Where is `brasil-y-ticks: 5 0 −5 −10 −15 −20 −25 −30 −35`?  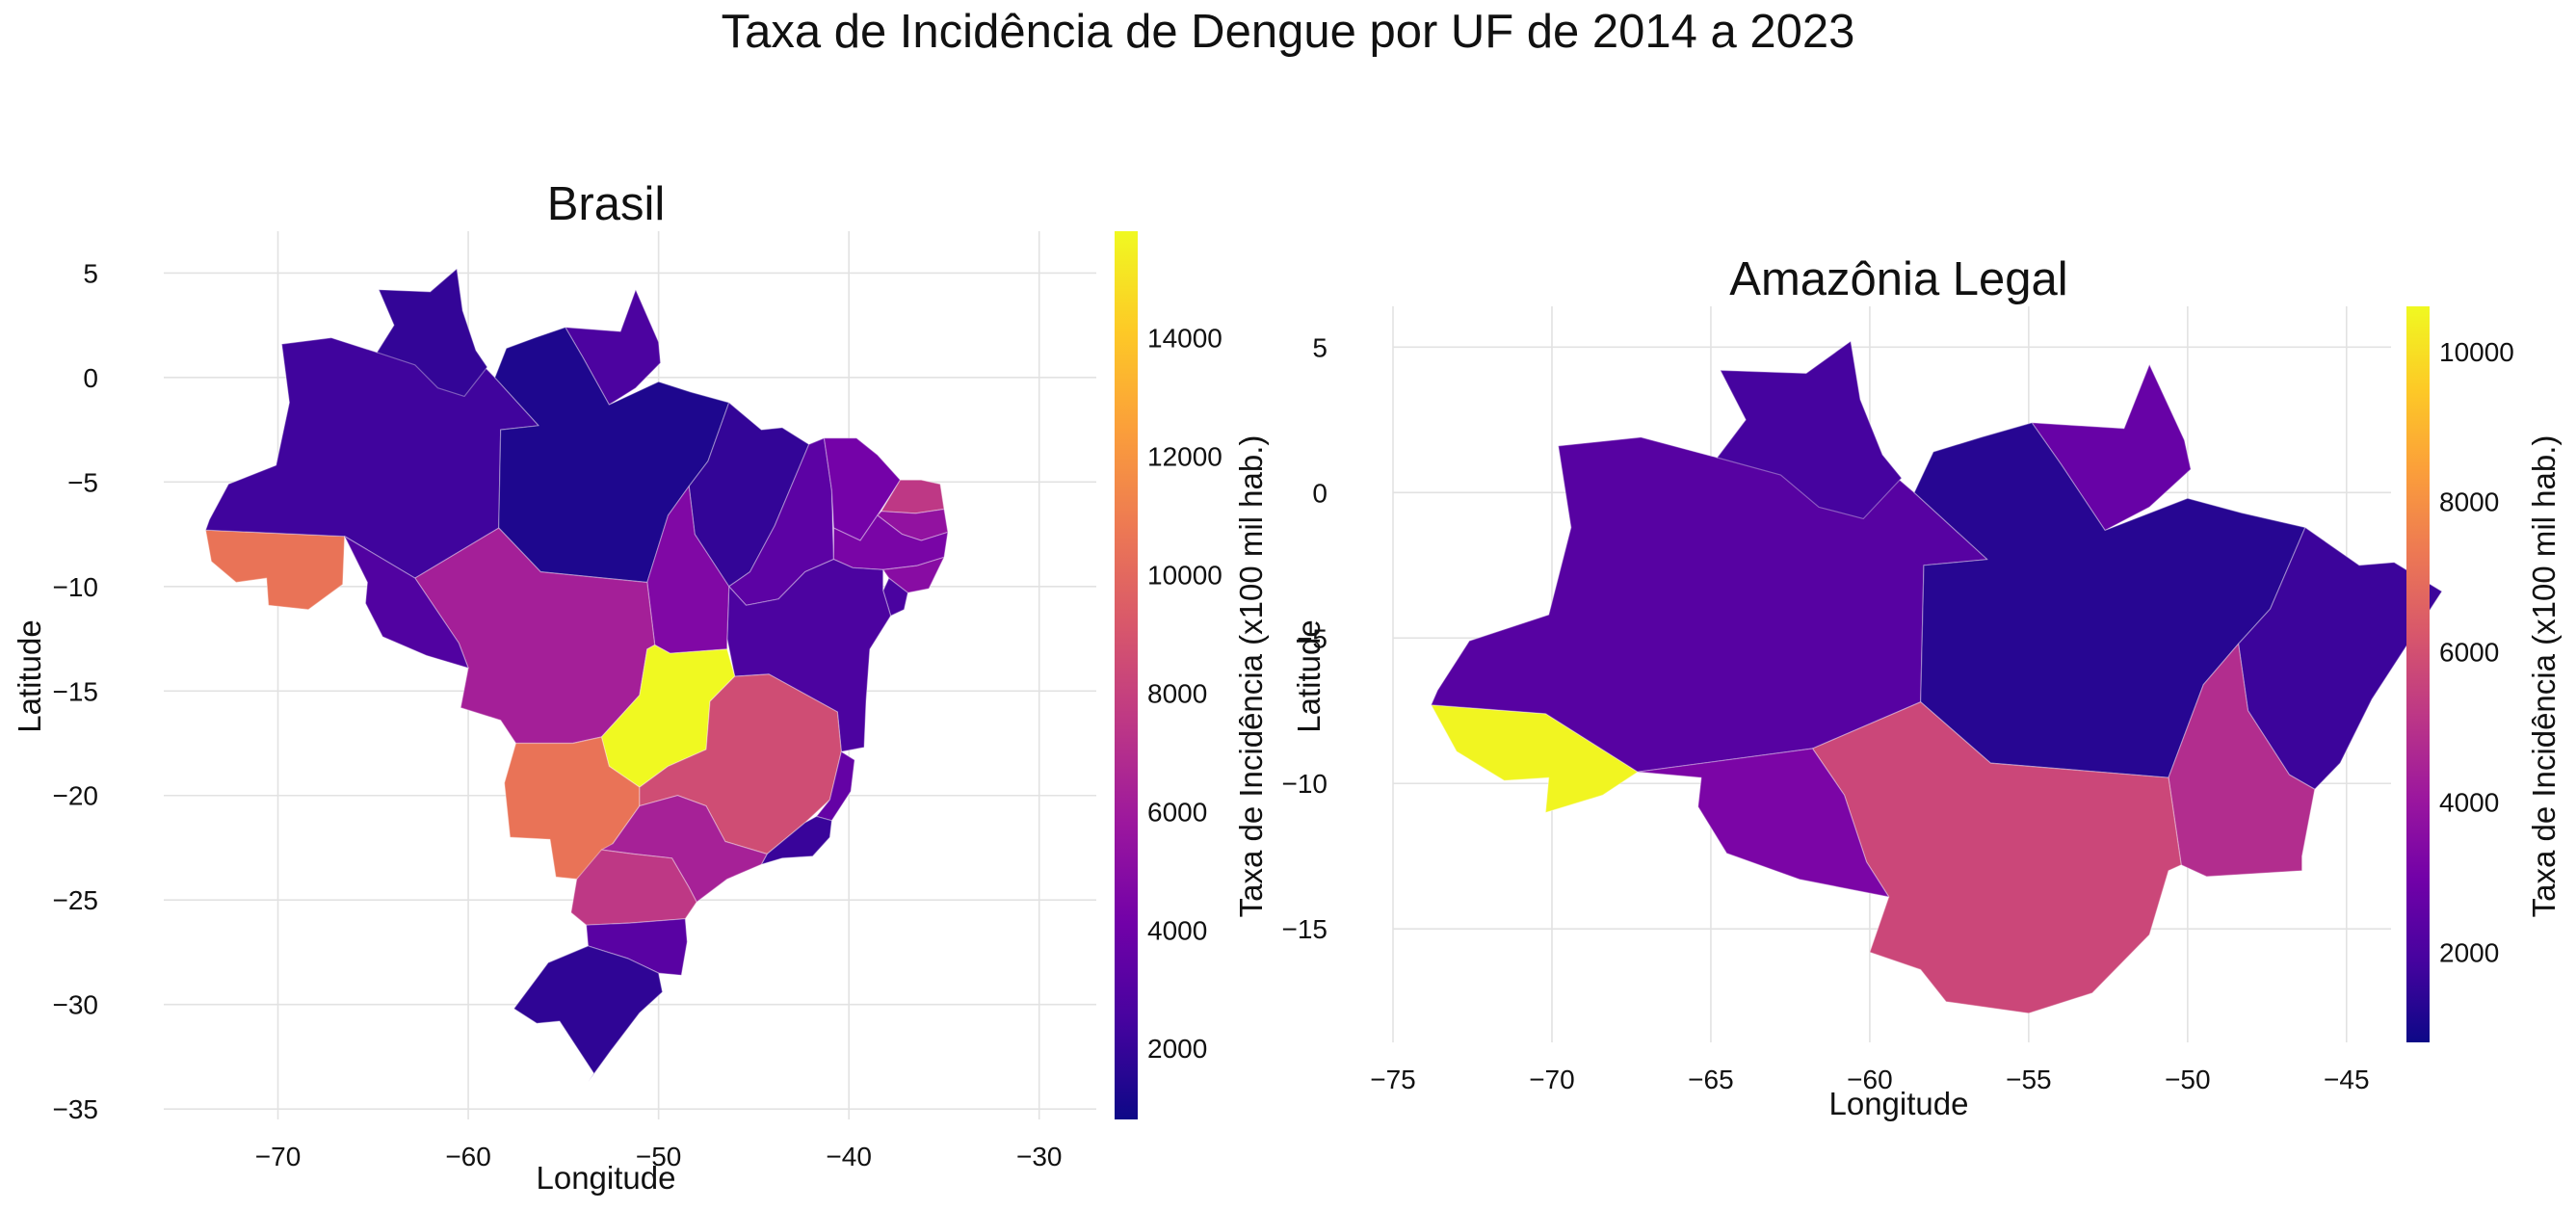 brasil-y-ticks: 5 0 −5 −10 −15 −20 −25 −30 −35 is located at coordinates (76, 691).